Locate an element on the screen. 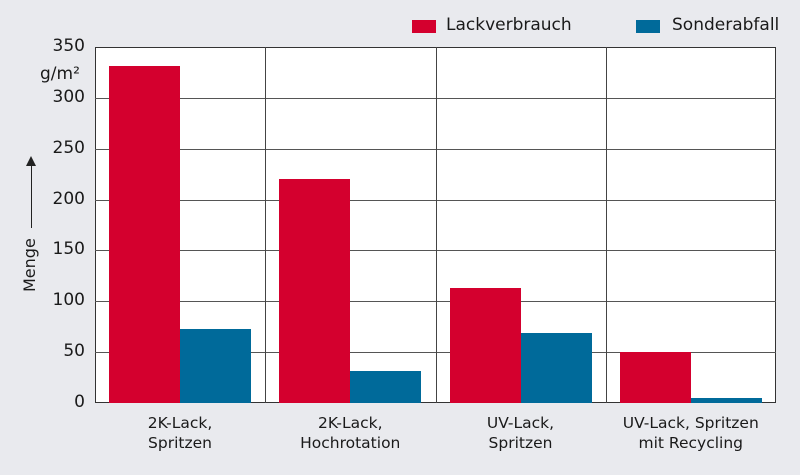 This screenshot has height=475, width=800. y-axis-label: Menge is located at coordinates (29, 265).